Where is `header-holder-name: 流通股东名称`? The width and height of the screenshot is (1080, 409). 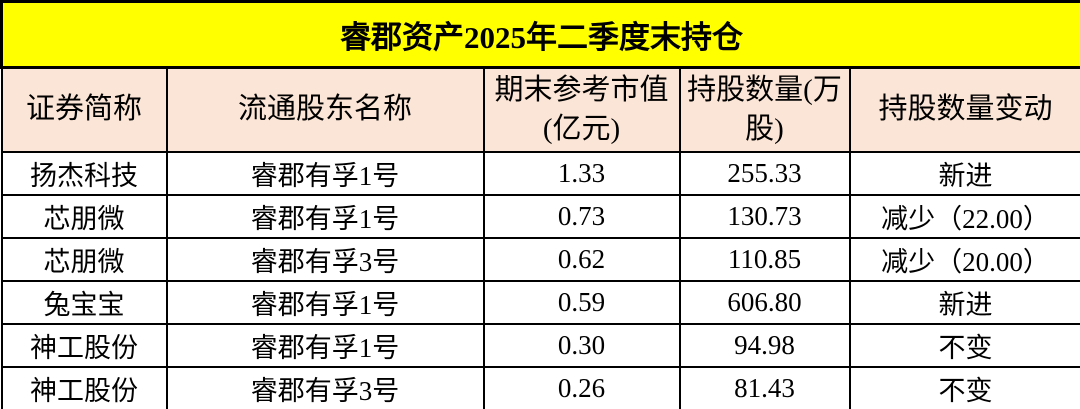 header-holder-name: 流通股东名称 is located at coordinates (325, 109).